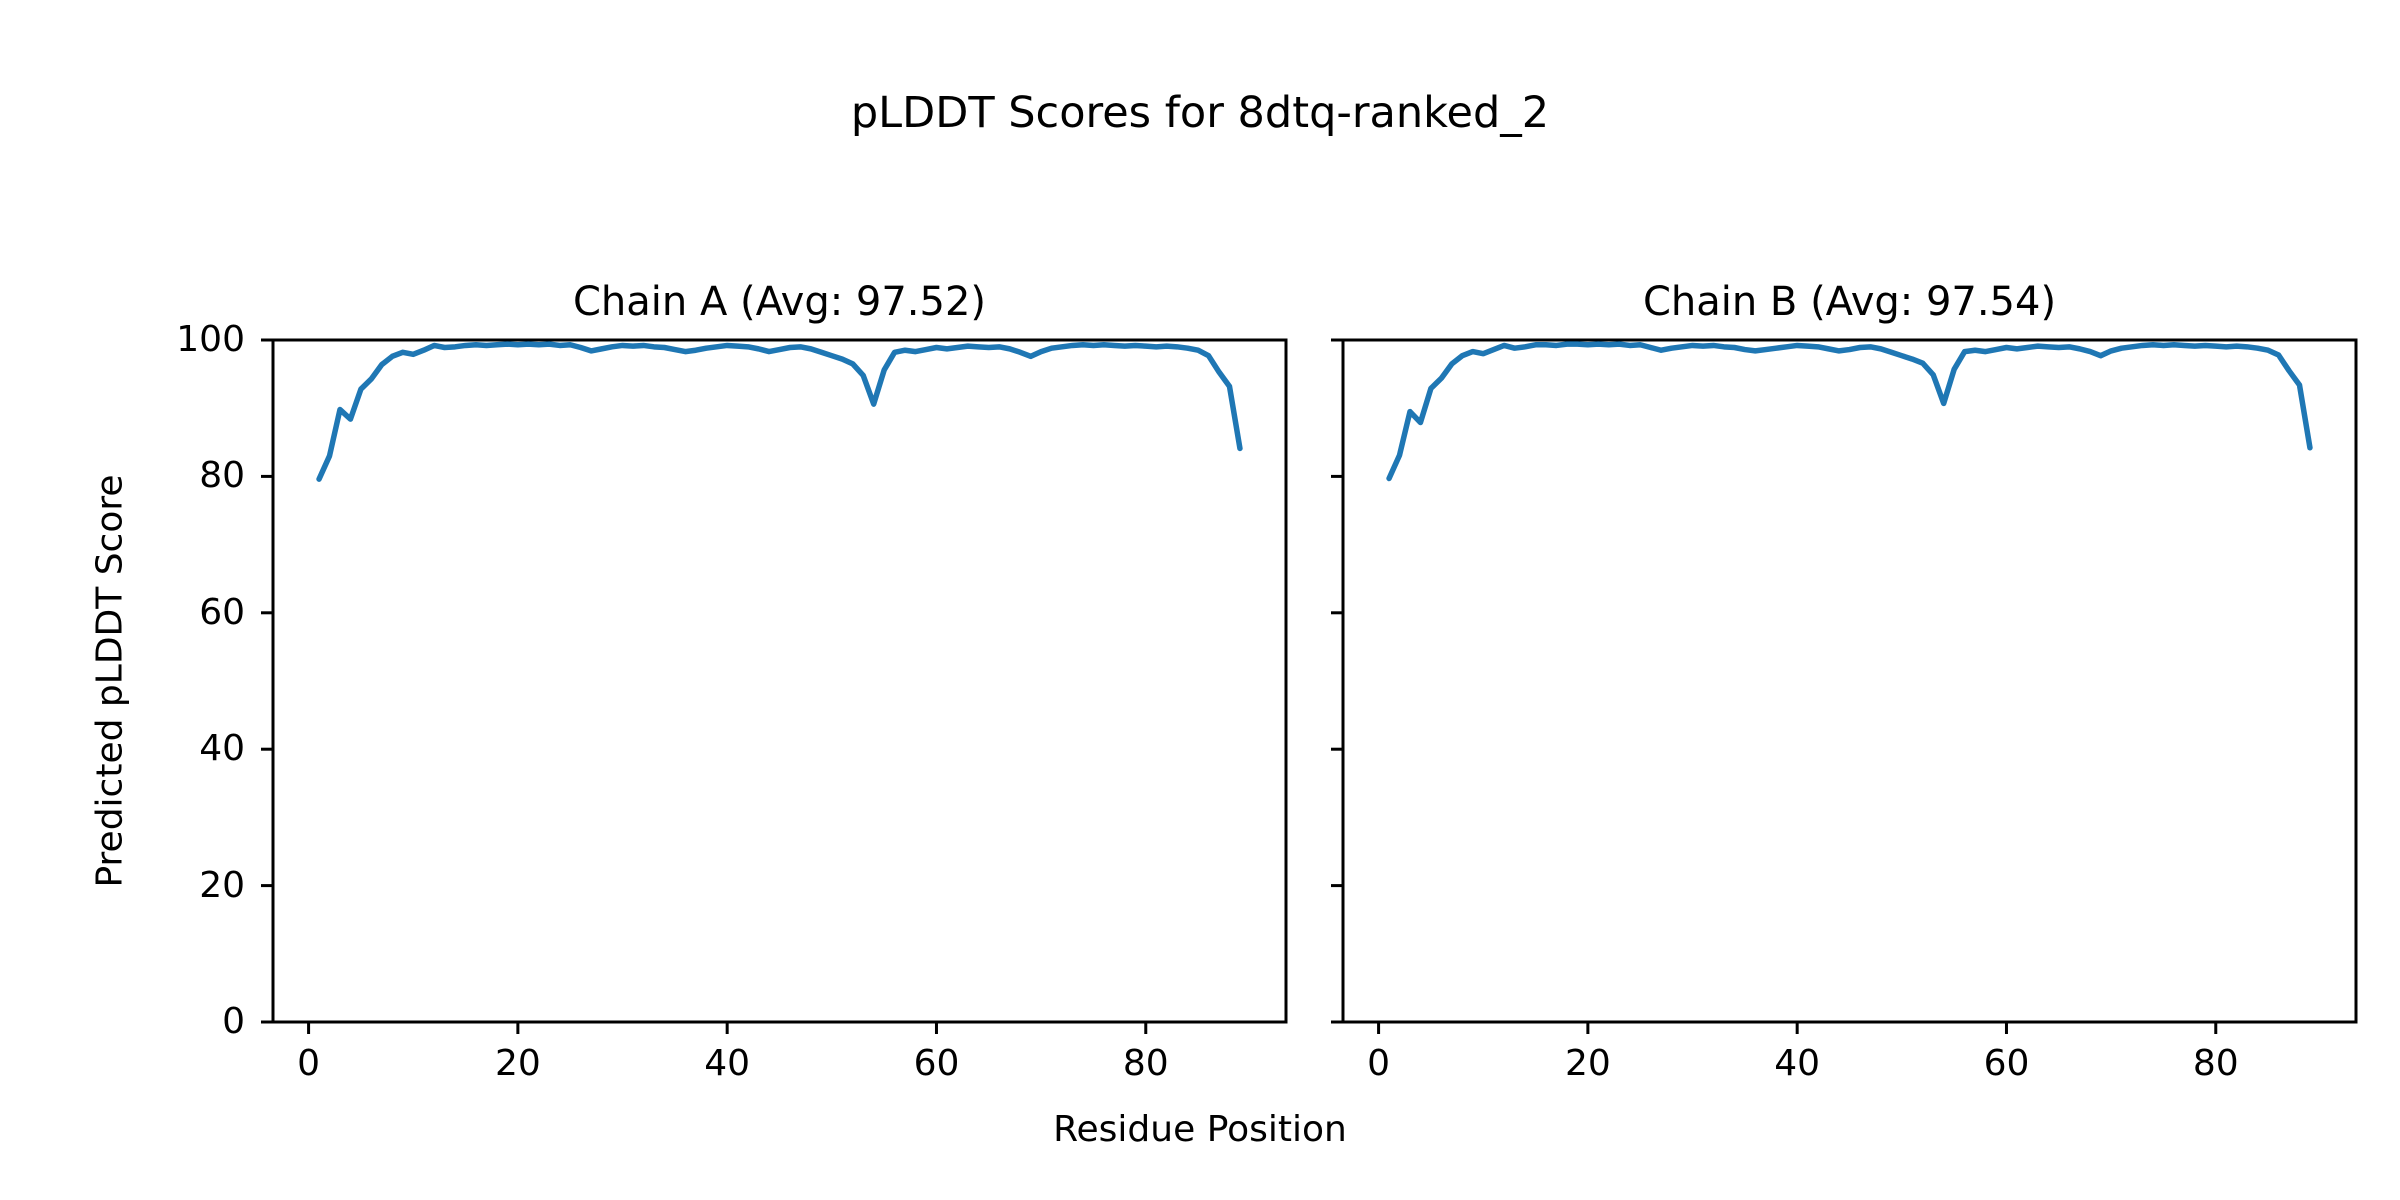  Describe the element at coordinates (1849, 302) in the screenshot. I see `chain-b-plot-title: Chain B (Avg: 97.54)` at that location.